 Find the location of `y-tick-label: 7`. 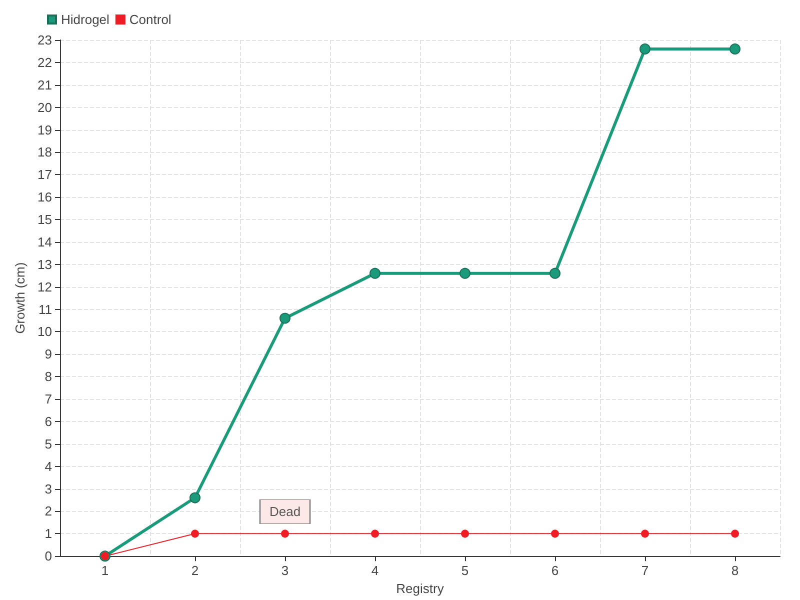

y-tick-label: 7 is located at coordinates (48, 399).